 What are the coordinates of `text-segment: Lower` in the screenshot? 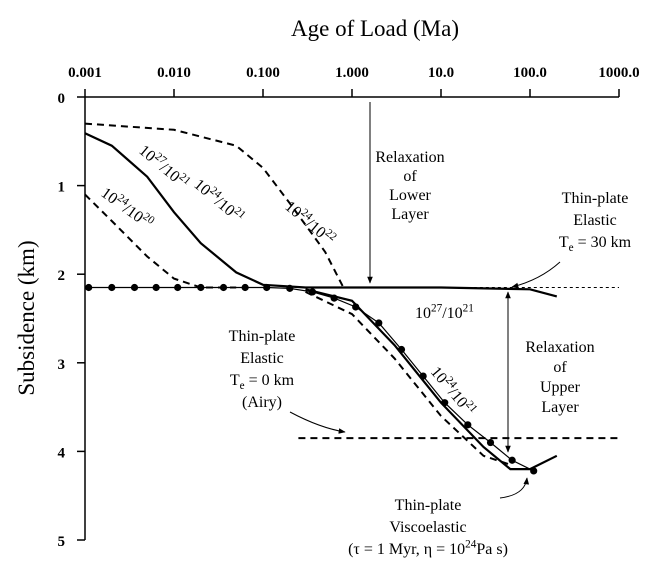 It's located at (410, 195).